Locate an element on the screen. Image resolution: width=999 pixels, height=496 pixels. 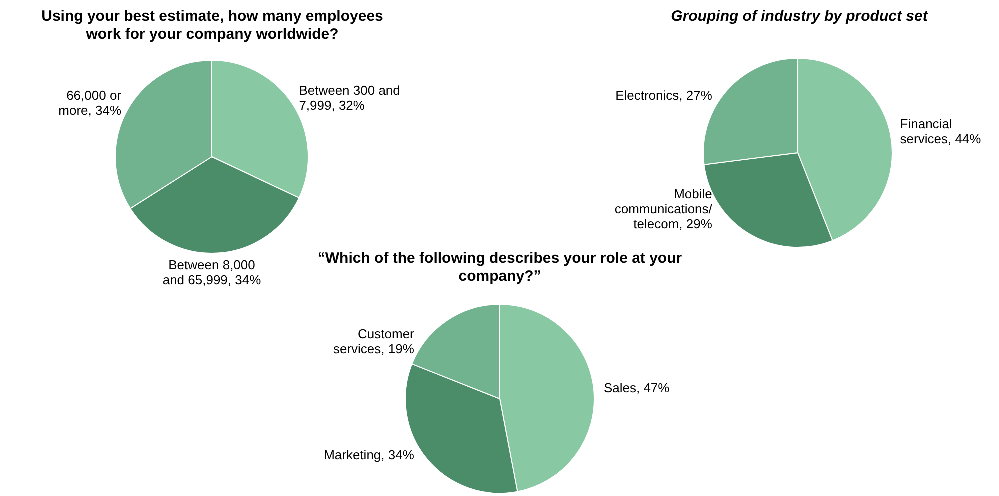
slice-label: 66,000 or more, 34% is located at coordinates (90, 103).